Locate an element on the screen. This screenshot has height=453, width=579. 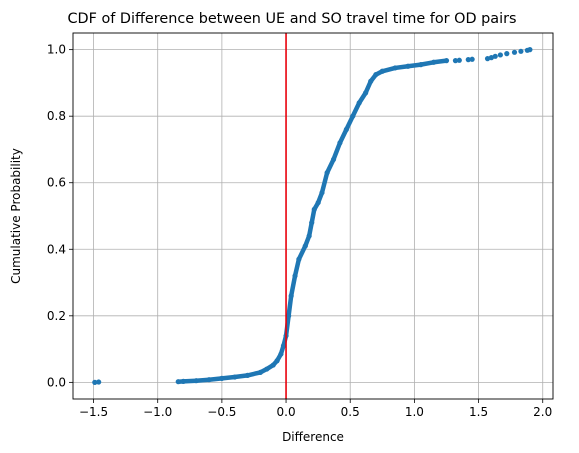
x-axis-label: Difference is located at coordinates (313, 437).